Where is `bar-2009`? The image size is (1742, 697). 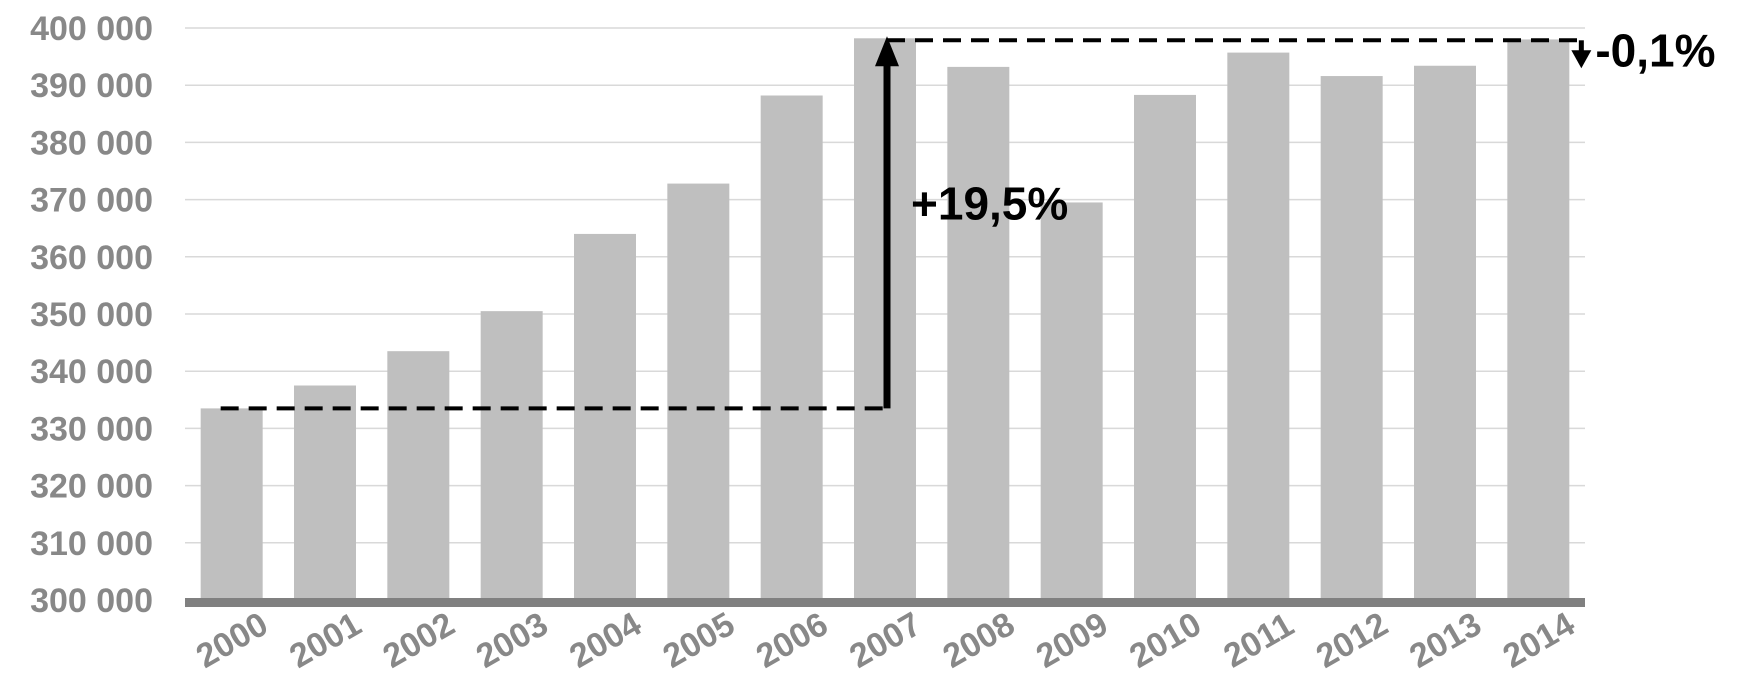 bar-2009 is located at coordinates (1071, 401).